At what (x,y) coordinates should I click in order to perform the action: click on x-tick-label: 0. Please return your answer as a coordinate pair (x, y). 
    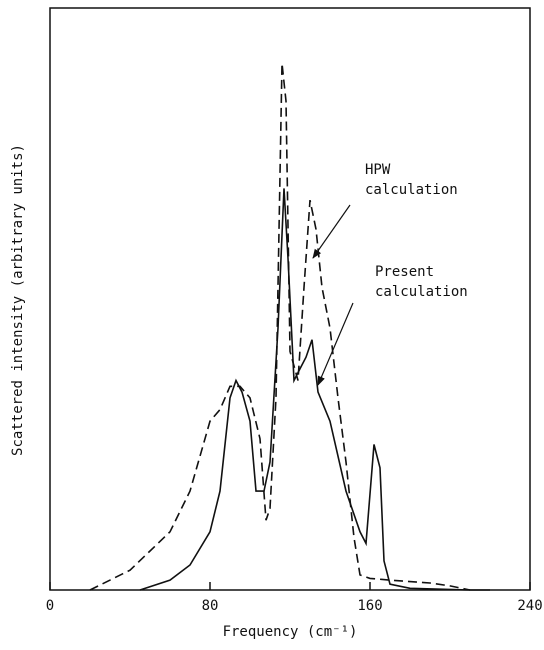
    Looking at the image, I should click on (50, 606).